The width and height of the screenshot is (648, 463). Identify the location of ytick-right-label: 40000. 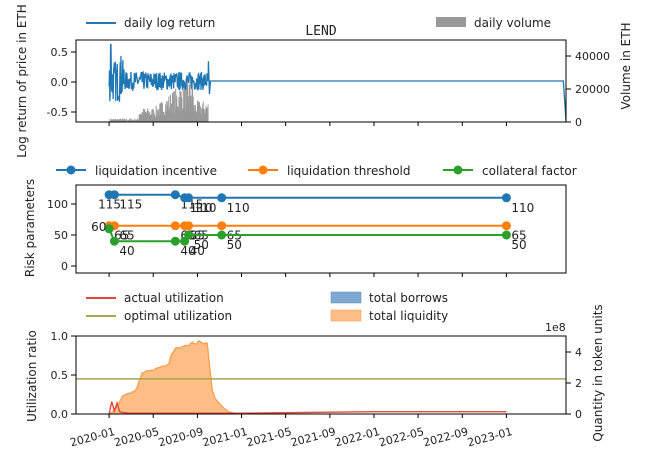
(592, 56).